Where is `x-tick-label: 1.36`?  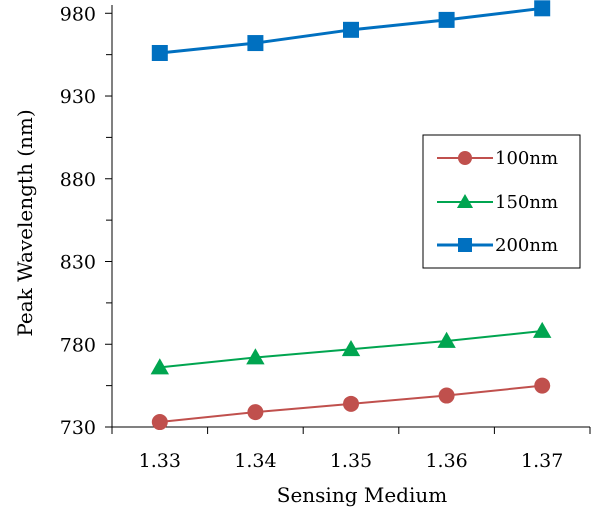 x-tick-label: 1.36 is located at coordinates (446, 461).